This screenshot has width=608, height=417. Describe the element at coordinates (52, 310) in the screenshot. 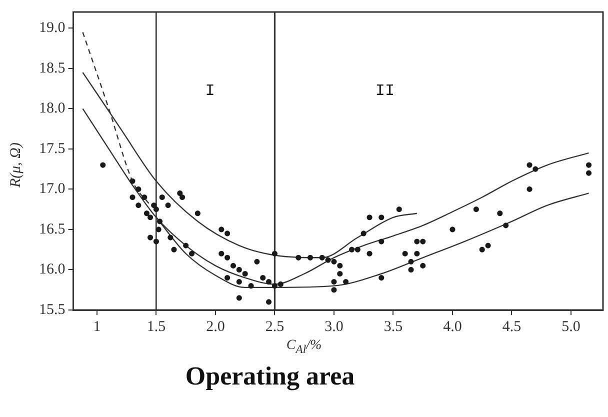

I see `y-tick-label: 15.5` at that location.